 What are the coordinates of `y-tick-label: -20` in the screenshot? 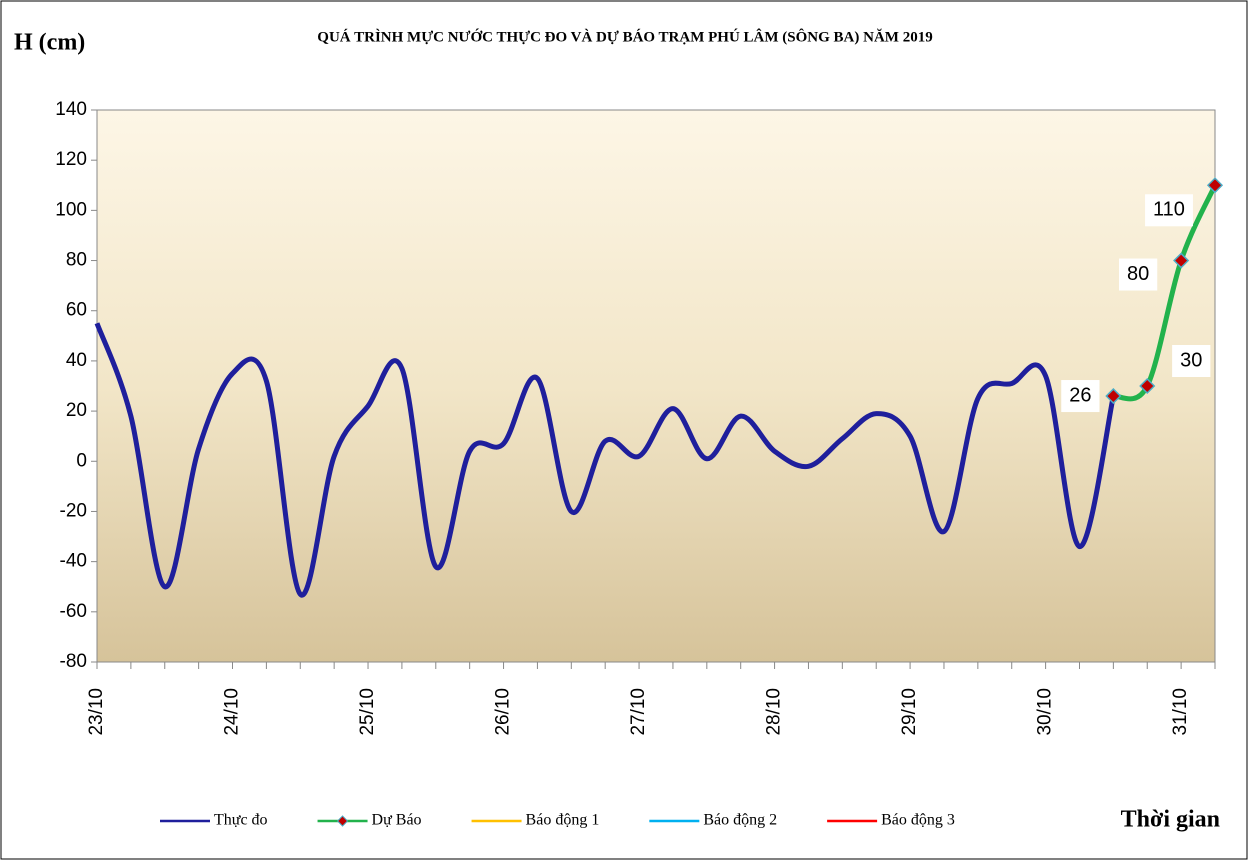 It's located at (73, 510).